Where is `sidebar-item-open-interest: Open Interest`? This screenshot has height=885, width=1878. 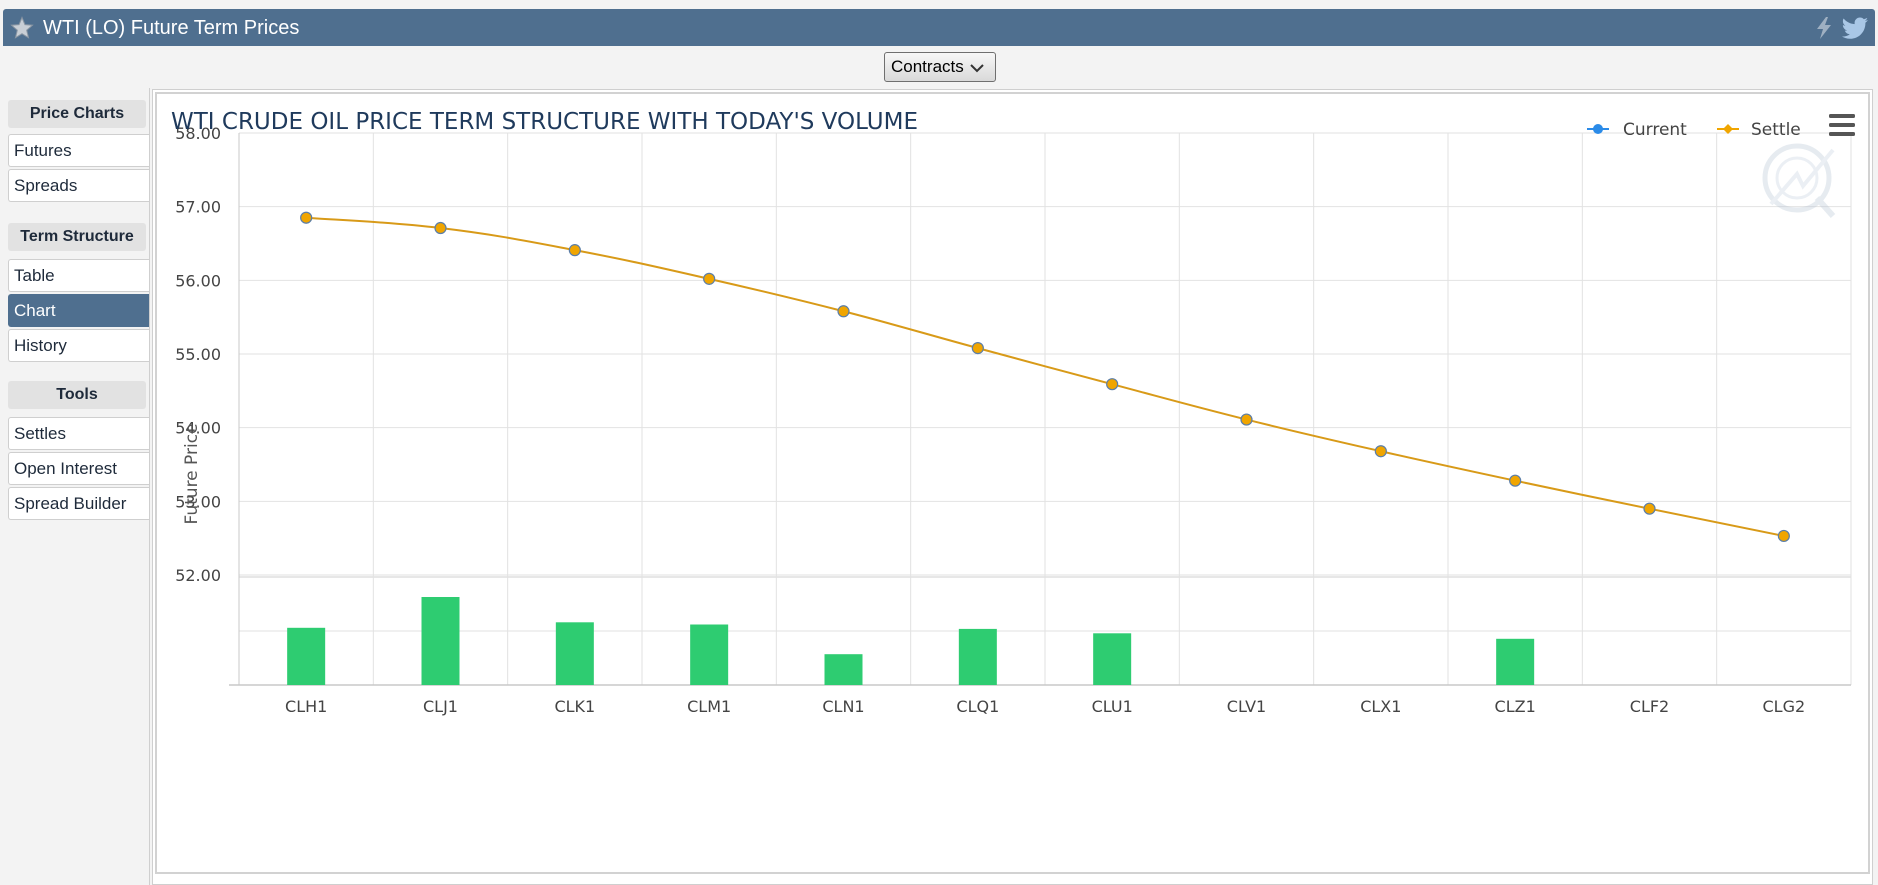 sidebar-item-open-interest: Open Interest is located at coordinates (79, 468).